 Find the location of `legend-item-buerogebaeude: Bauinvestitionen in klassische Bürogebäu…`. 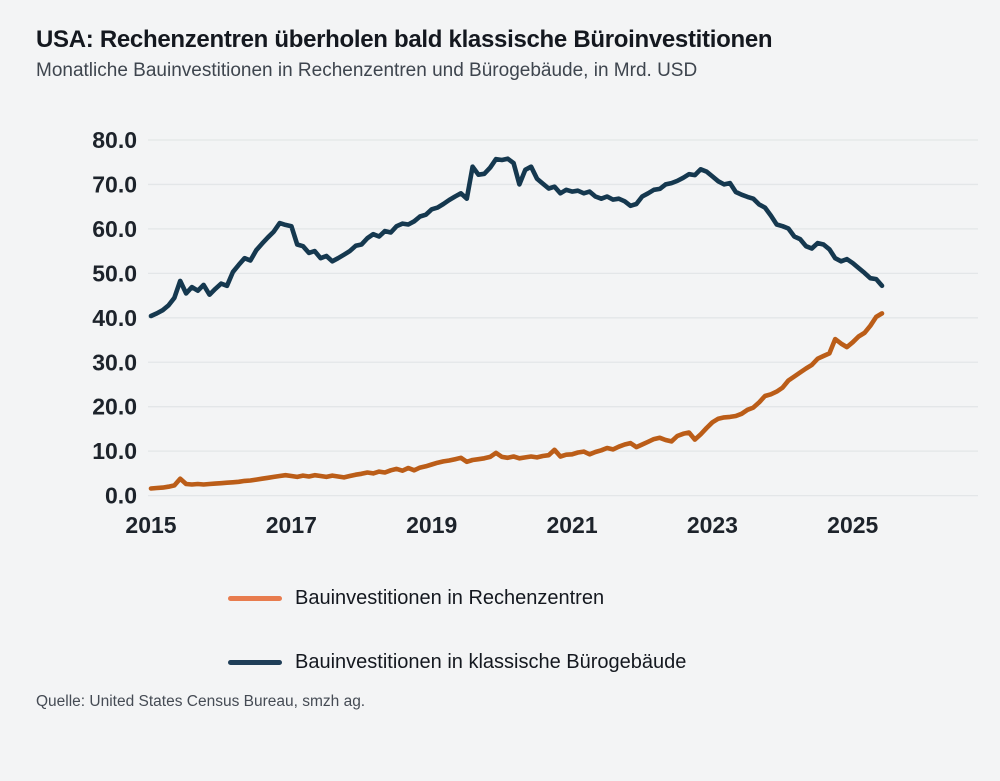

legend-item-buerogebaeude: Bauinvestitionen in klassische Bürogebäu… is located at coordinates (457, 662).